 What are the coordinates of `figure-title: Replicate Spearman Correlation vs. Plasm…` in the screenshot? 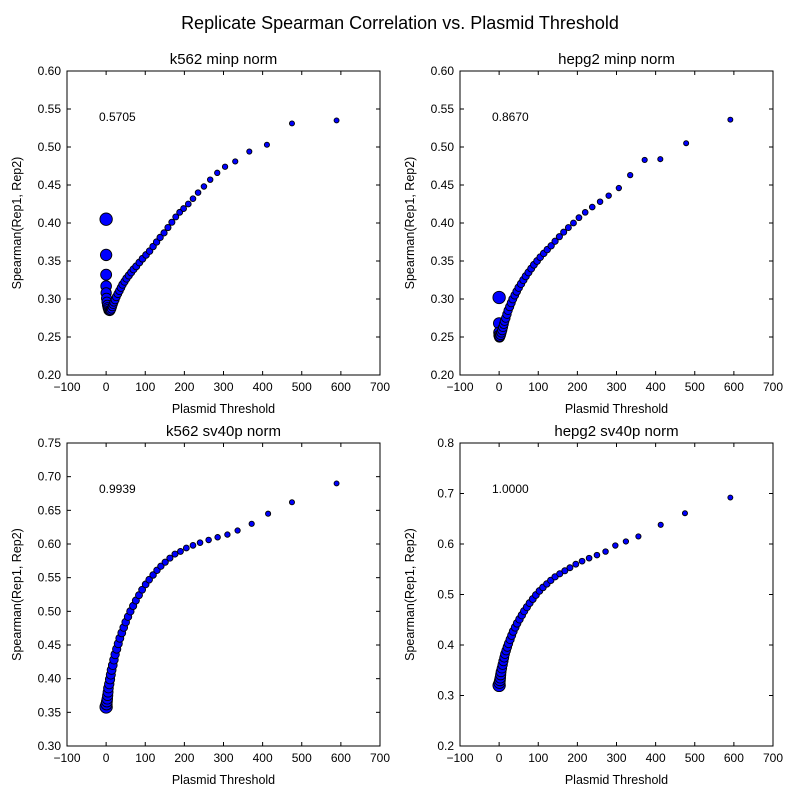 It's located at (400, 23).